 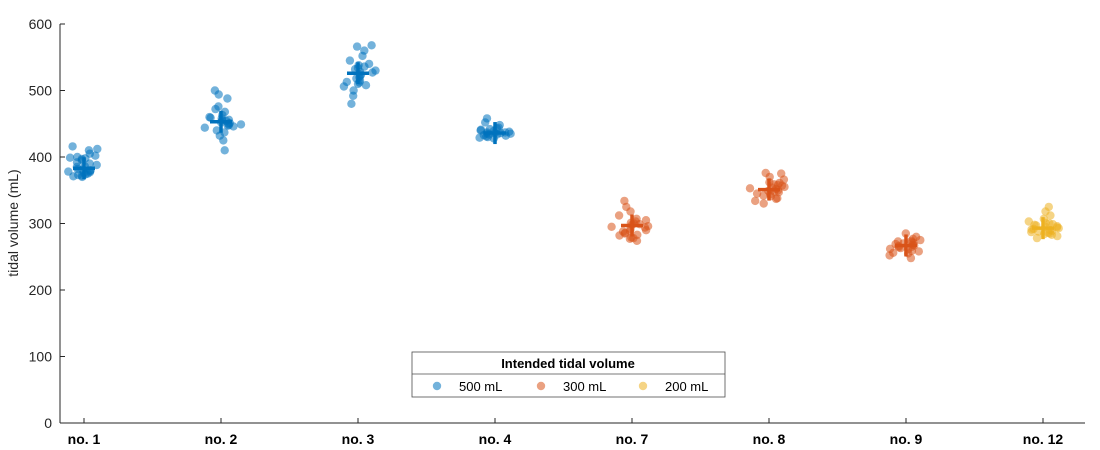 What do you see at coordinates (495, 439) in the screenshot?
I see `x-tick-label: no. 4` at bounding box center [495, 439].